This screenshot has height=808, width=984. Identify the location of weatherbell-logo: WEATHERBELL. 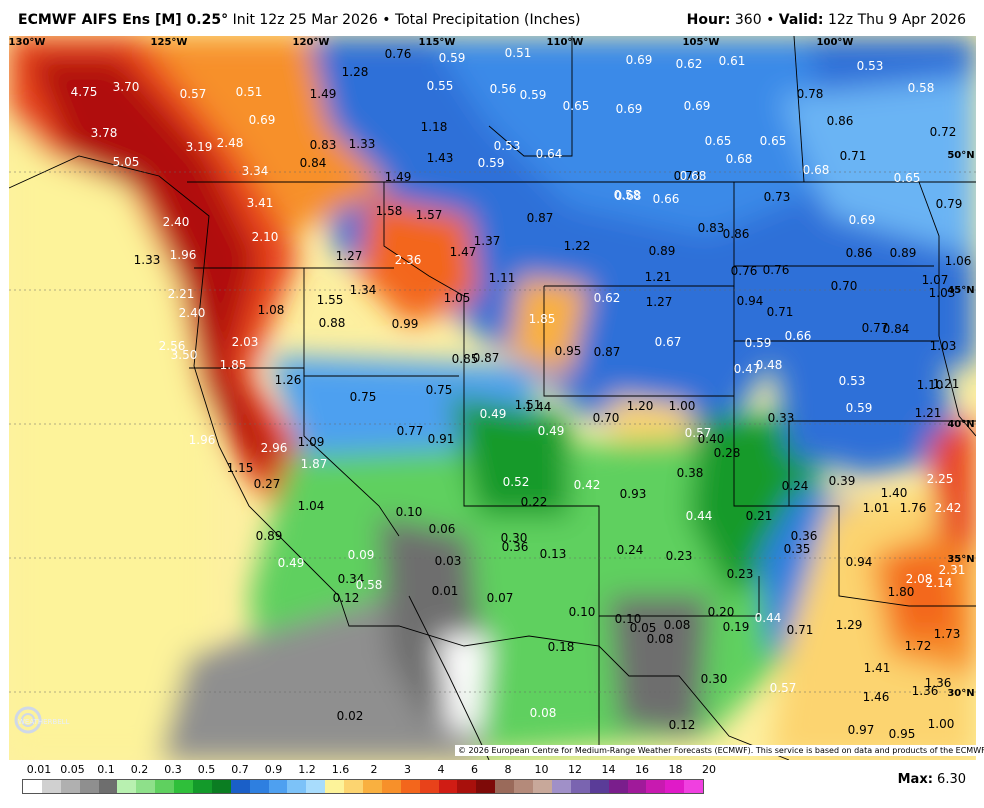
(44, 720).